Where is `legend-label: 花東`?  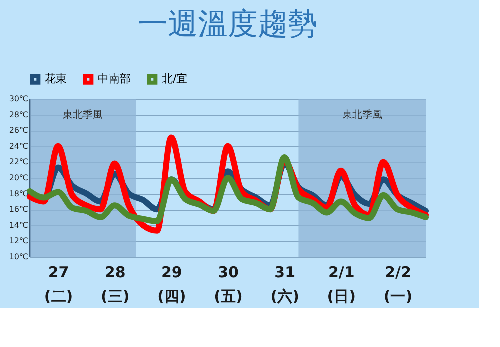
legend-label: 花東 is located at coordinates (56, 79).